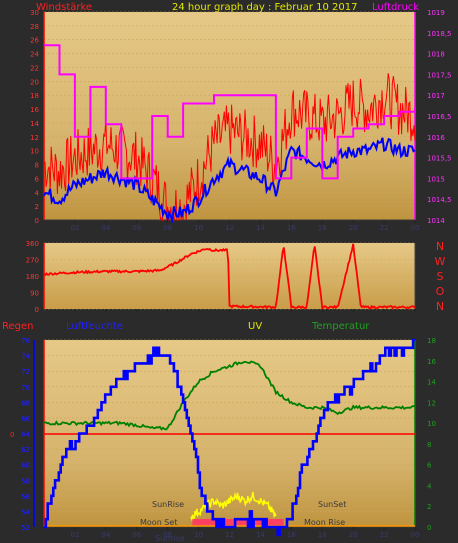 This screenshot has width=458, height=543. What do you see at coordinates (436, 179) in the screenshot?
I see `y-right-tick-label: 1015` at bounding box center [436, 179].